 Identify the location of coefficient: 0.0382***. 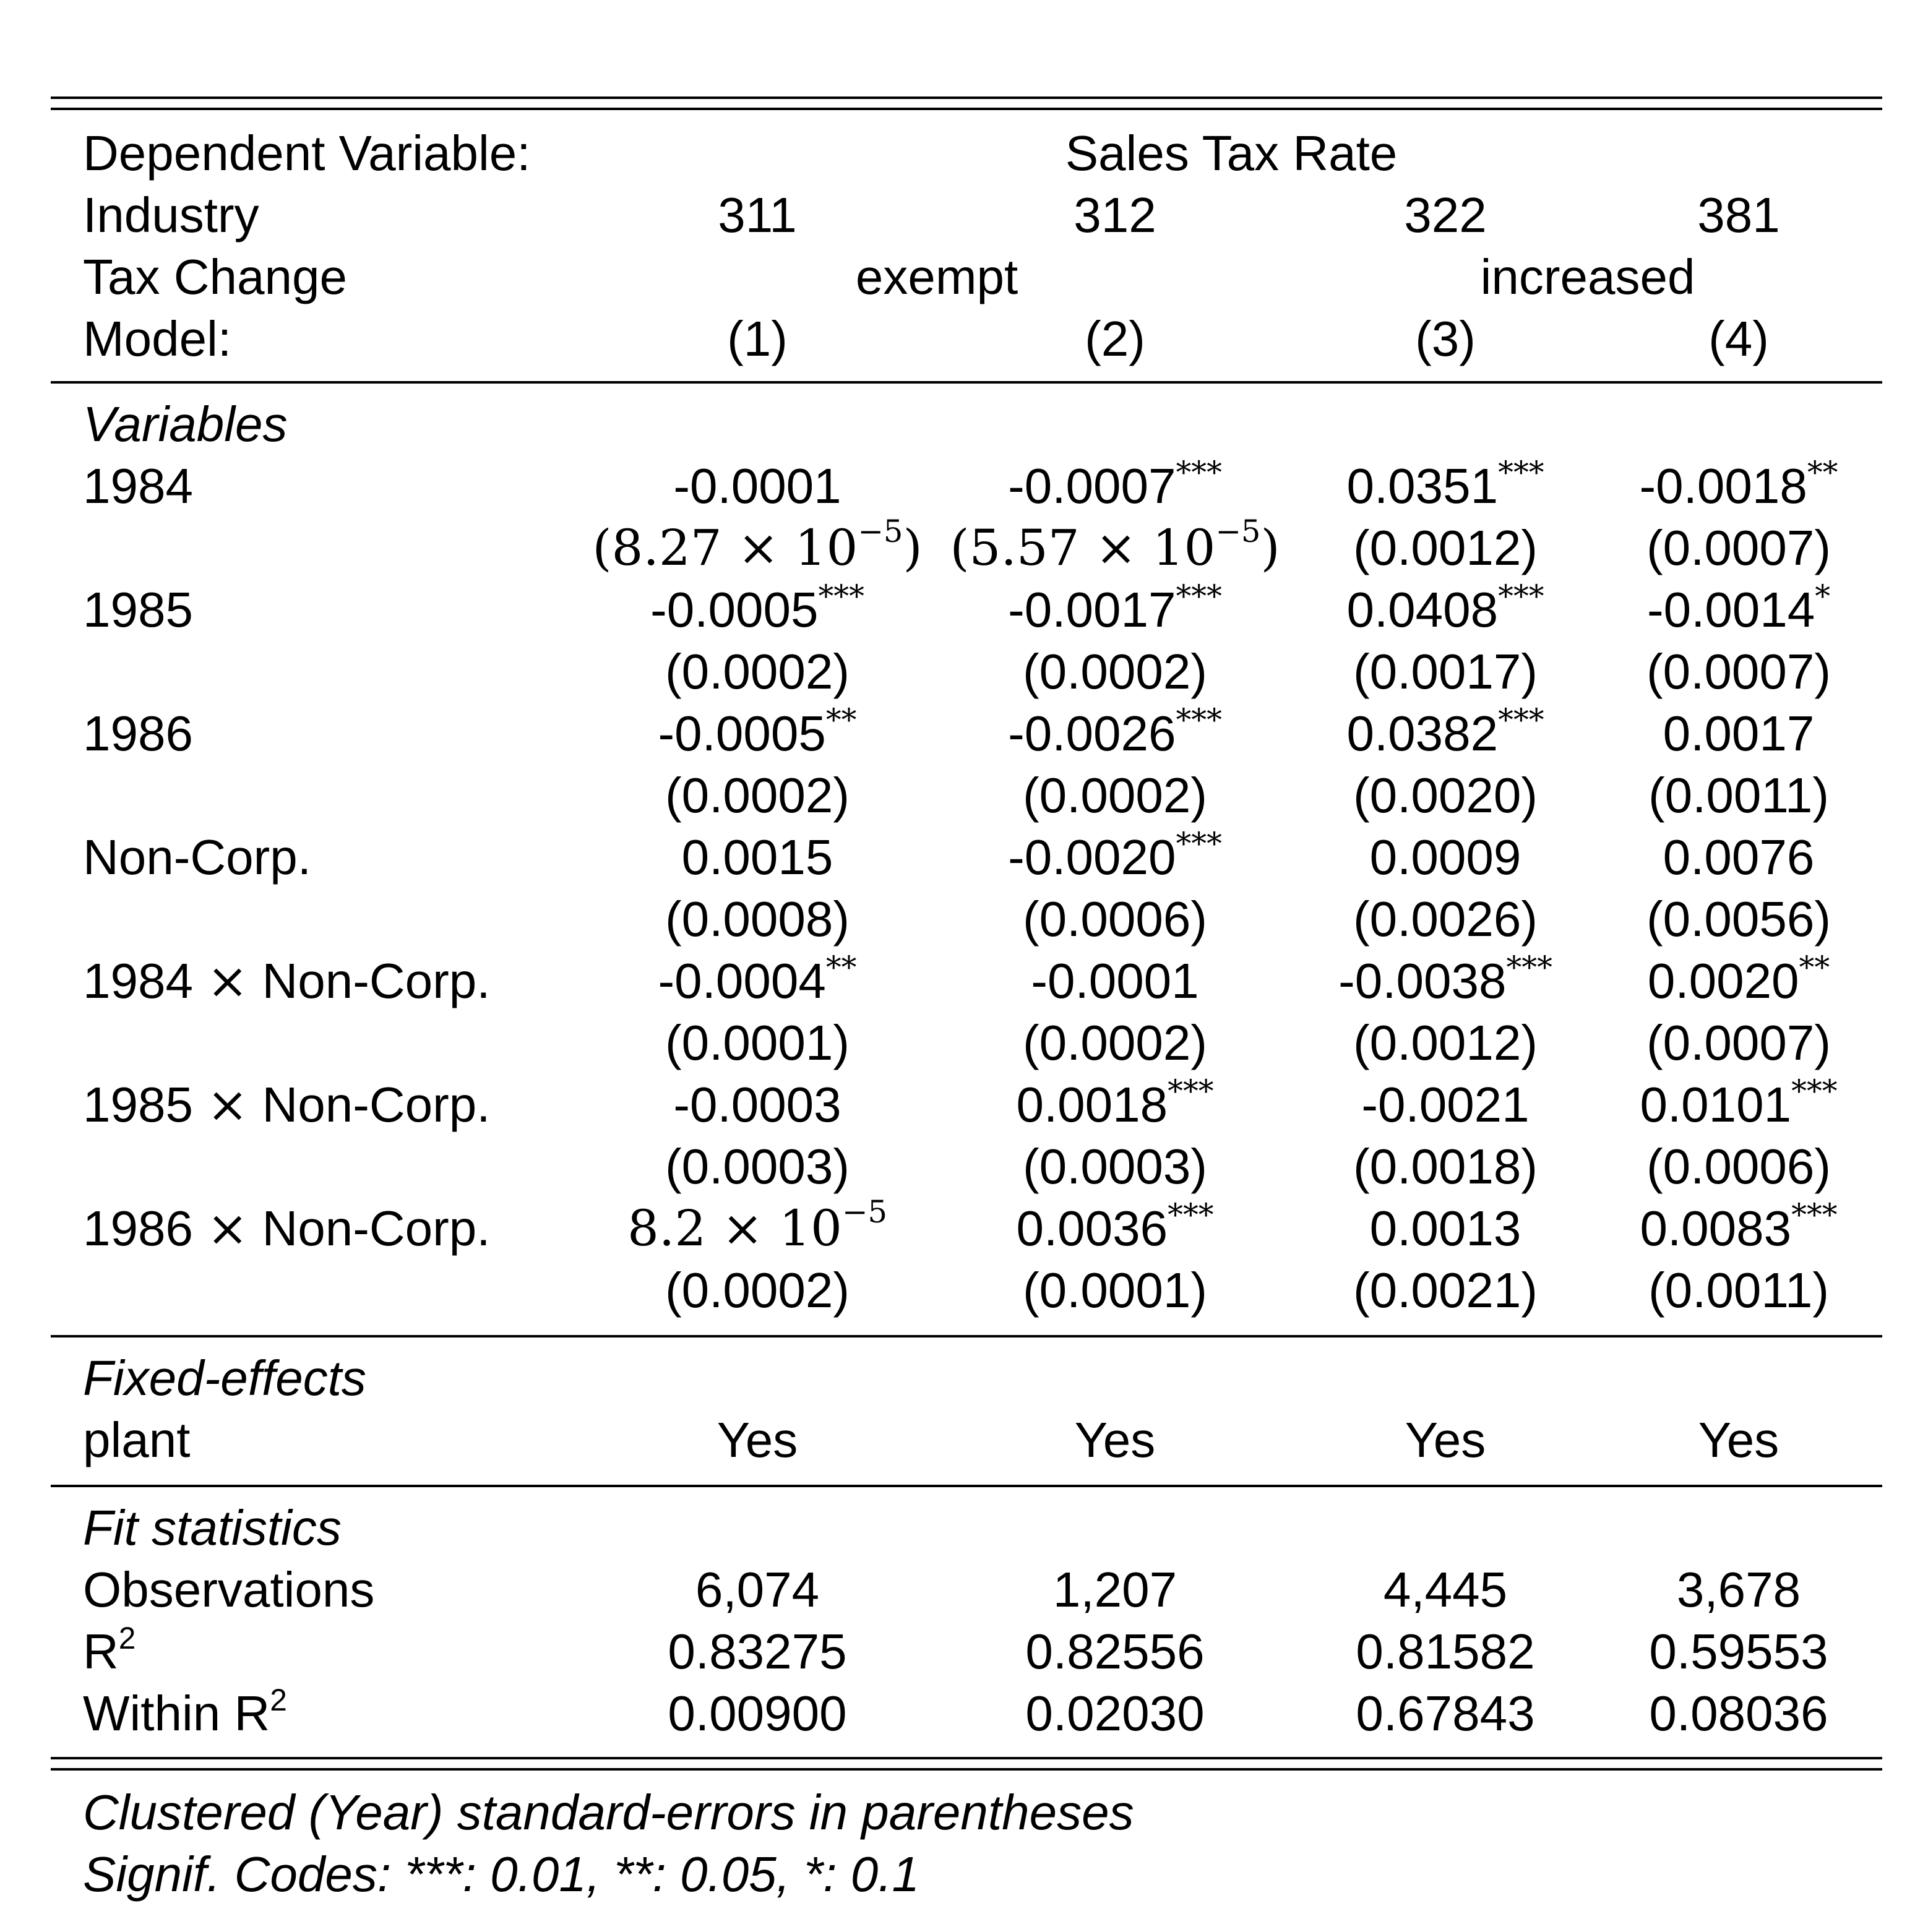
(1445, 733).